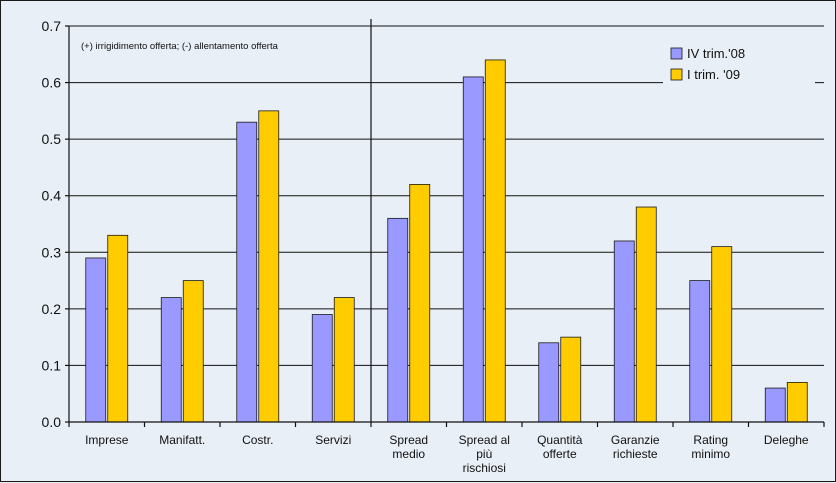 The image size is (836, 483). What do you see at coordinates (408, 454) in the screenshot?
I see `x-category-label: medio` at bounding box center [408, 454].